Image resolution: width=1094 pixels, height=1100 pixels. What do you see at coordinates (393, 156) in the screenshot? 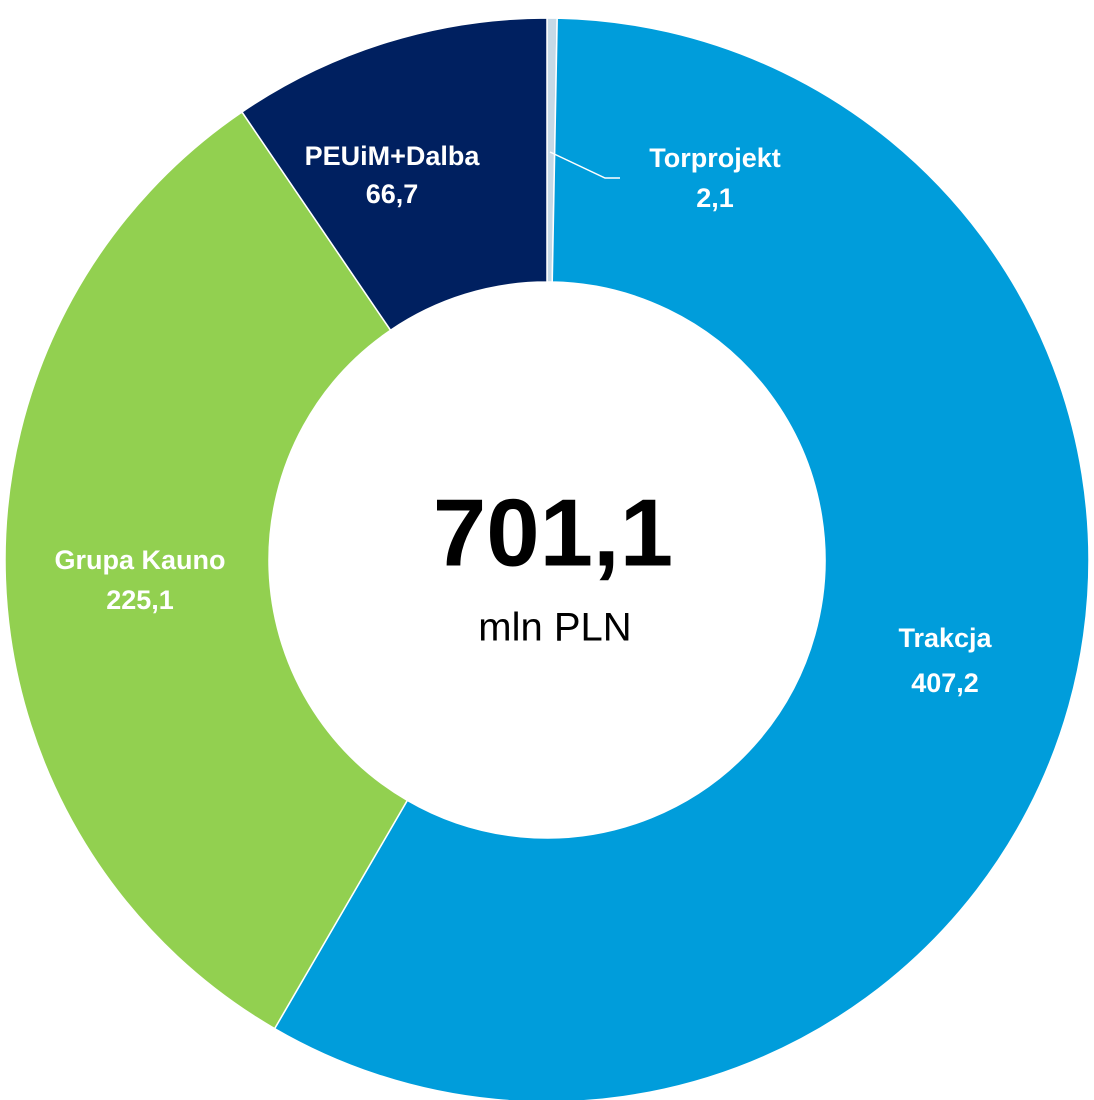
I see `slice-name: PEUiM+Dalba` at bounding box center [393, 156].